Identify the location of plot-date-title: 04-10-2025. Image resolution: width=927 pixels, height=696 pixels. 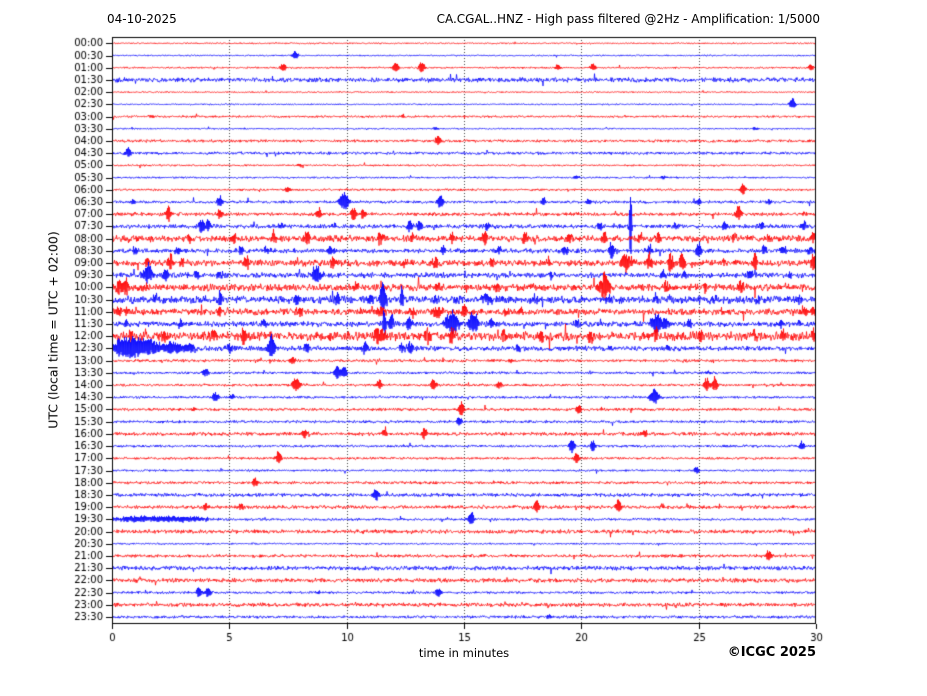
(142, 19).